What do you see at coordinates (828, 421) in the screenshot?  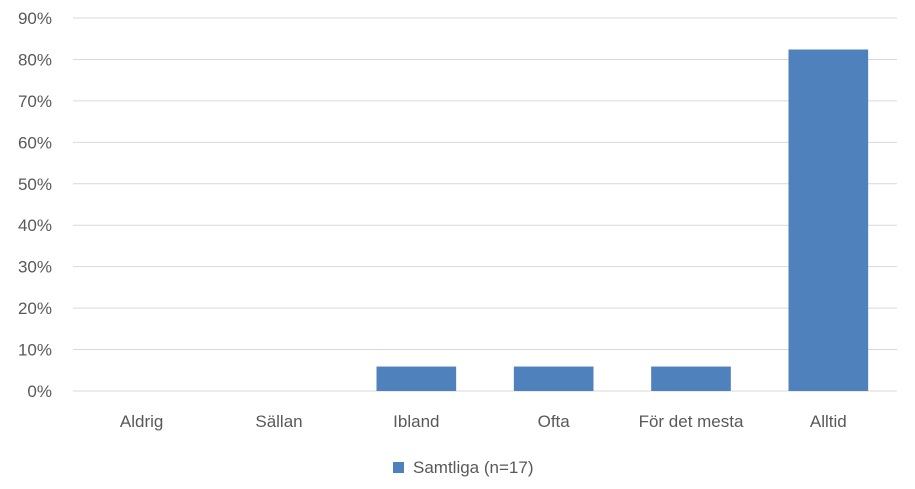 I see `x-category-label: Alltid` at bounding box center [828, 421].